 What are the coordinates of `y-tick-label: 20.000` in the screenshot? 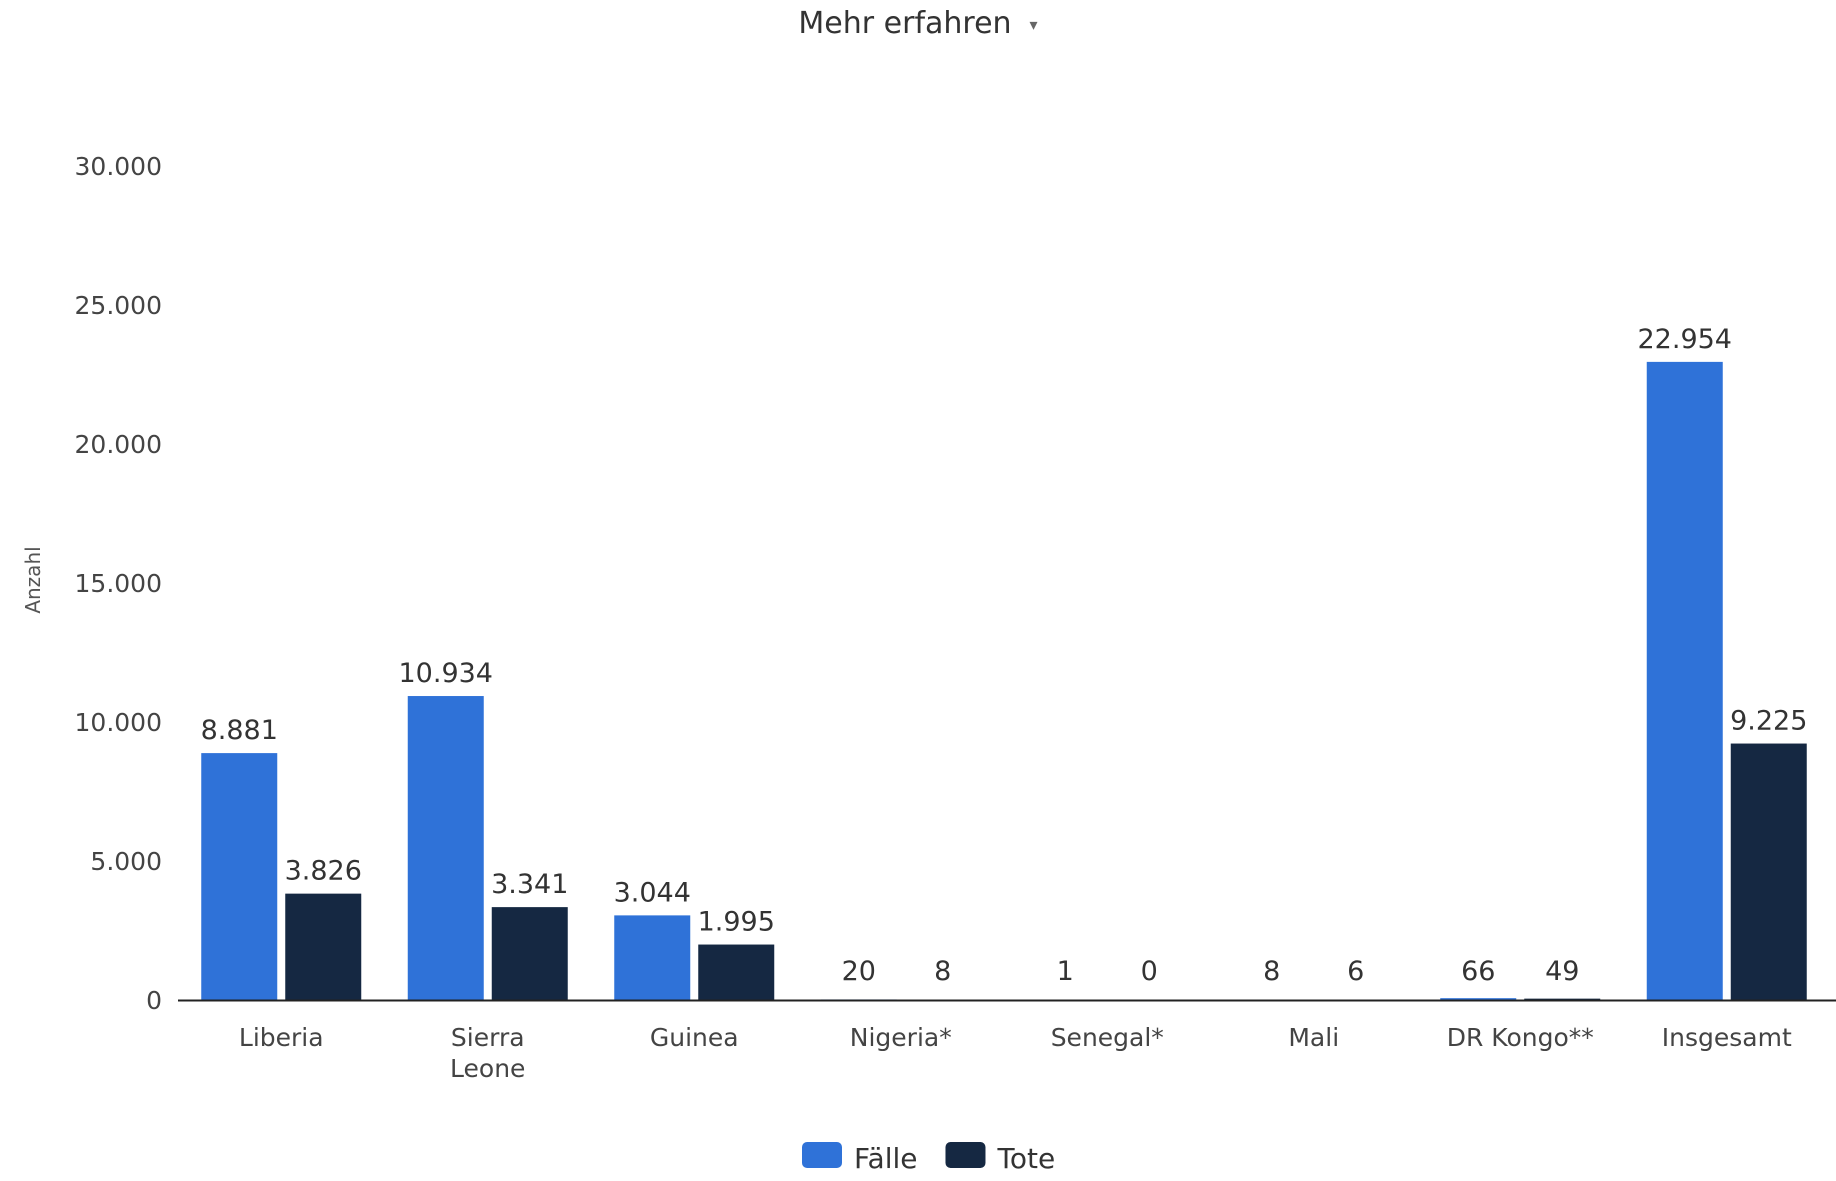 It's located at (118, 444).